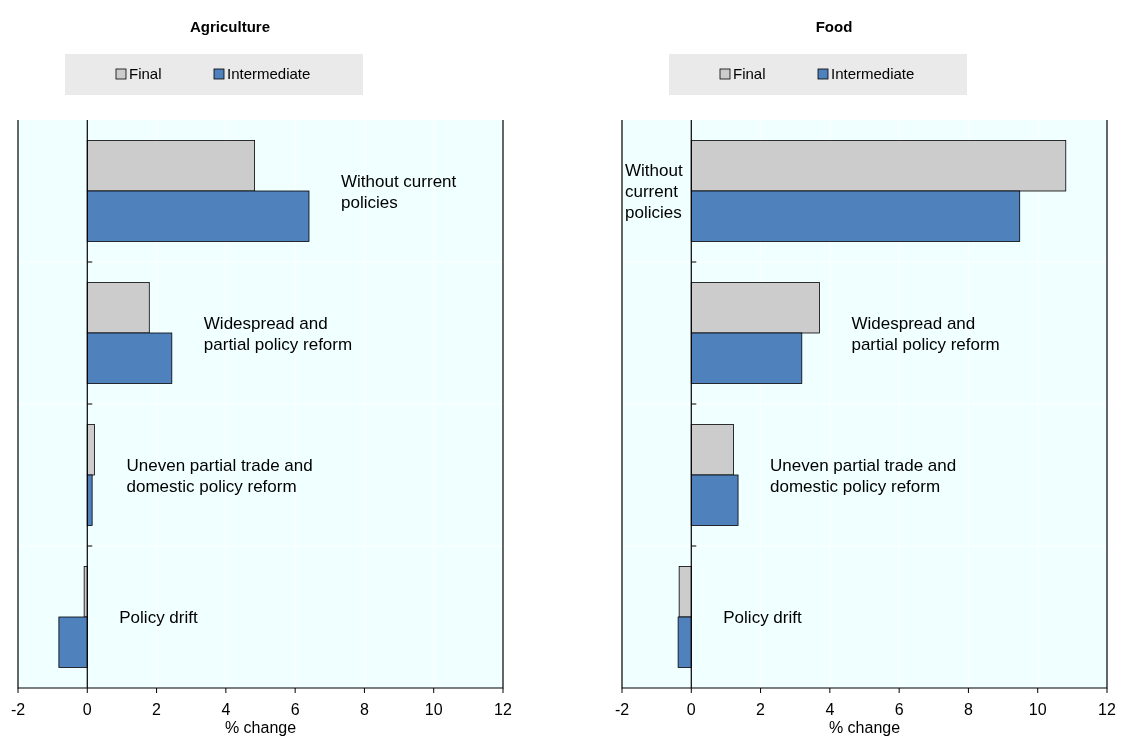  What do you see at coordinates (834, 26) in the screenshot?
I see `chart-title: Food` at bounding box center [834, 26].